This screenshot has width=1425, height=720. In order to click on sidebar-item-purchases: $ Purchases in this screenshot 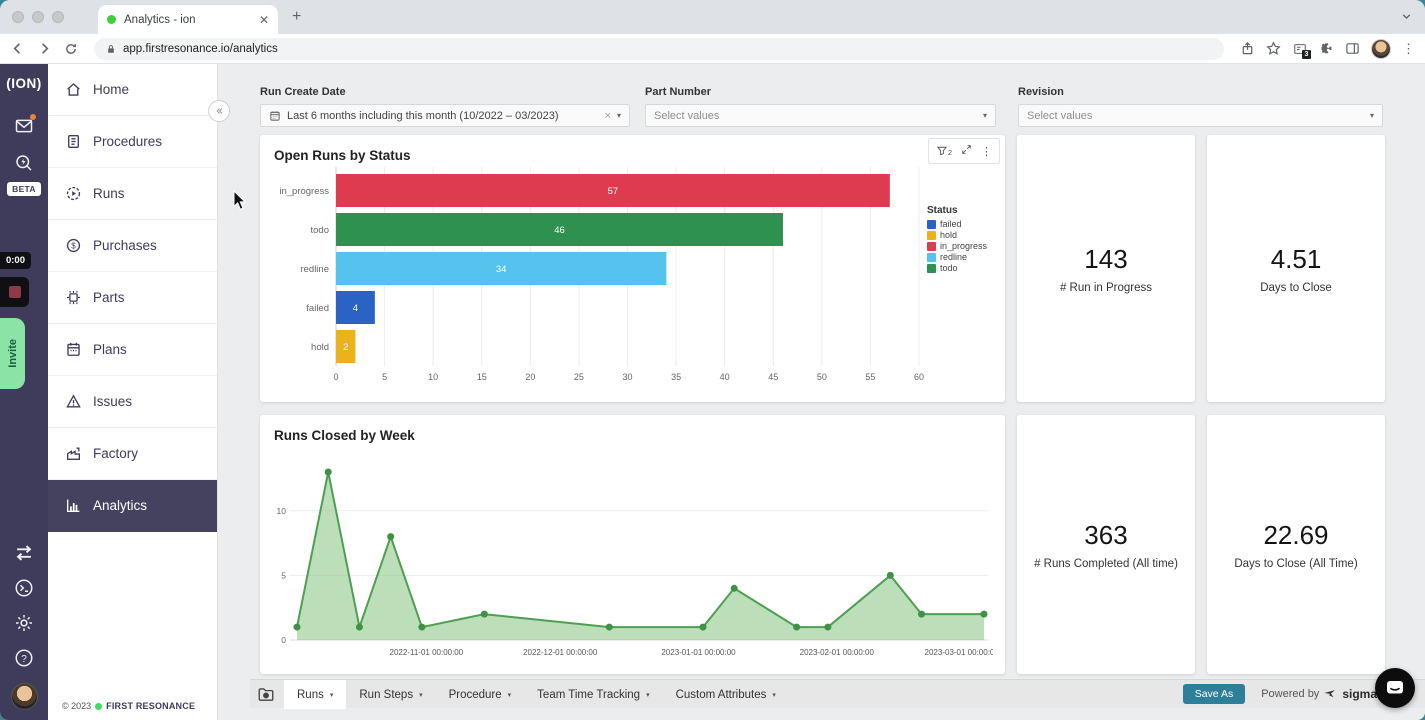, I will do `click(132, 246)`.